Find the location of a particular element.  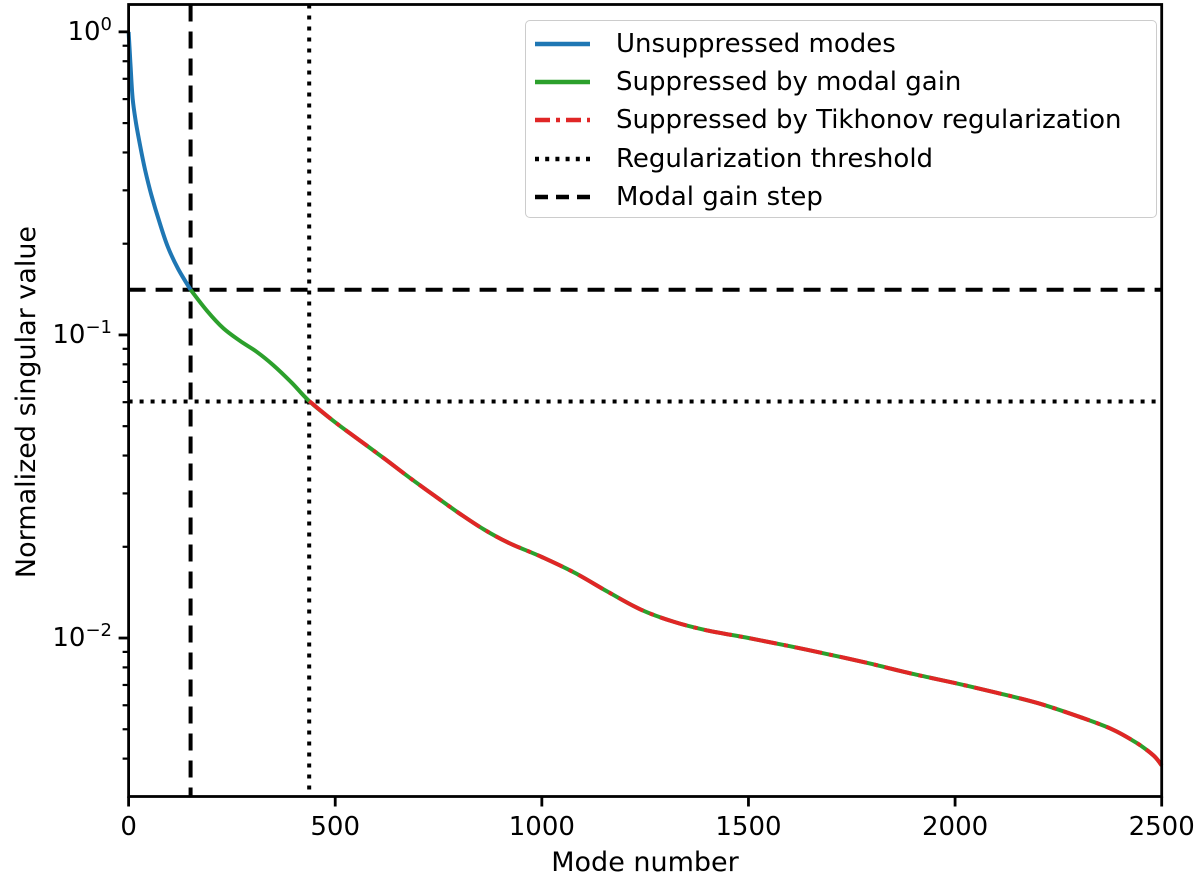

legend-item-label: Unsuppressed modes is located at coordinates (756, 44).